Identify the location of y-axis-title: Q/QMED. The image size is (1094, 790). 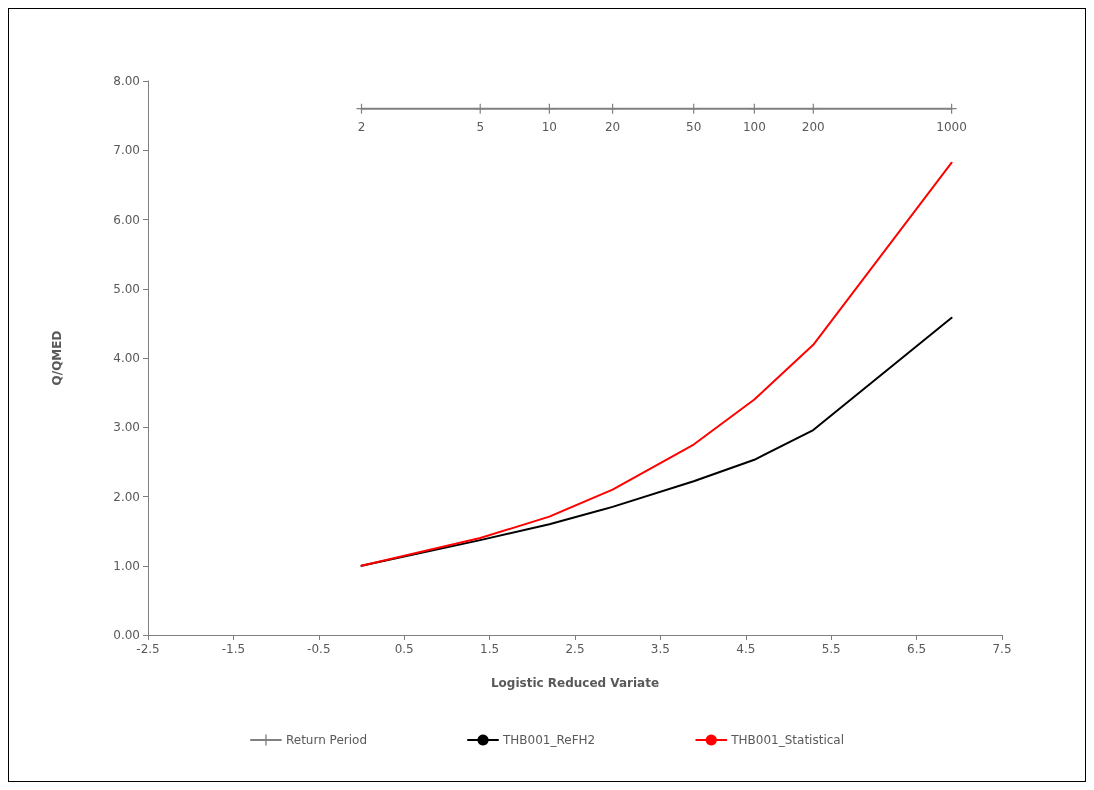
(57, 358).